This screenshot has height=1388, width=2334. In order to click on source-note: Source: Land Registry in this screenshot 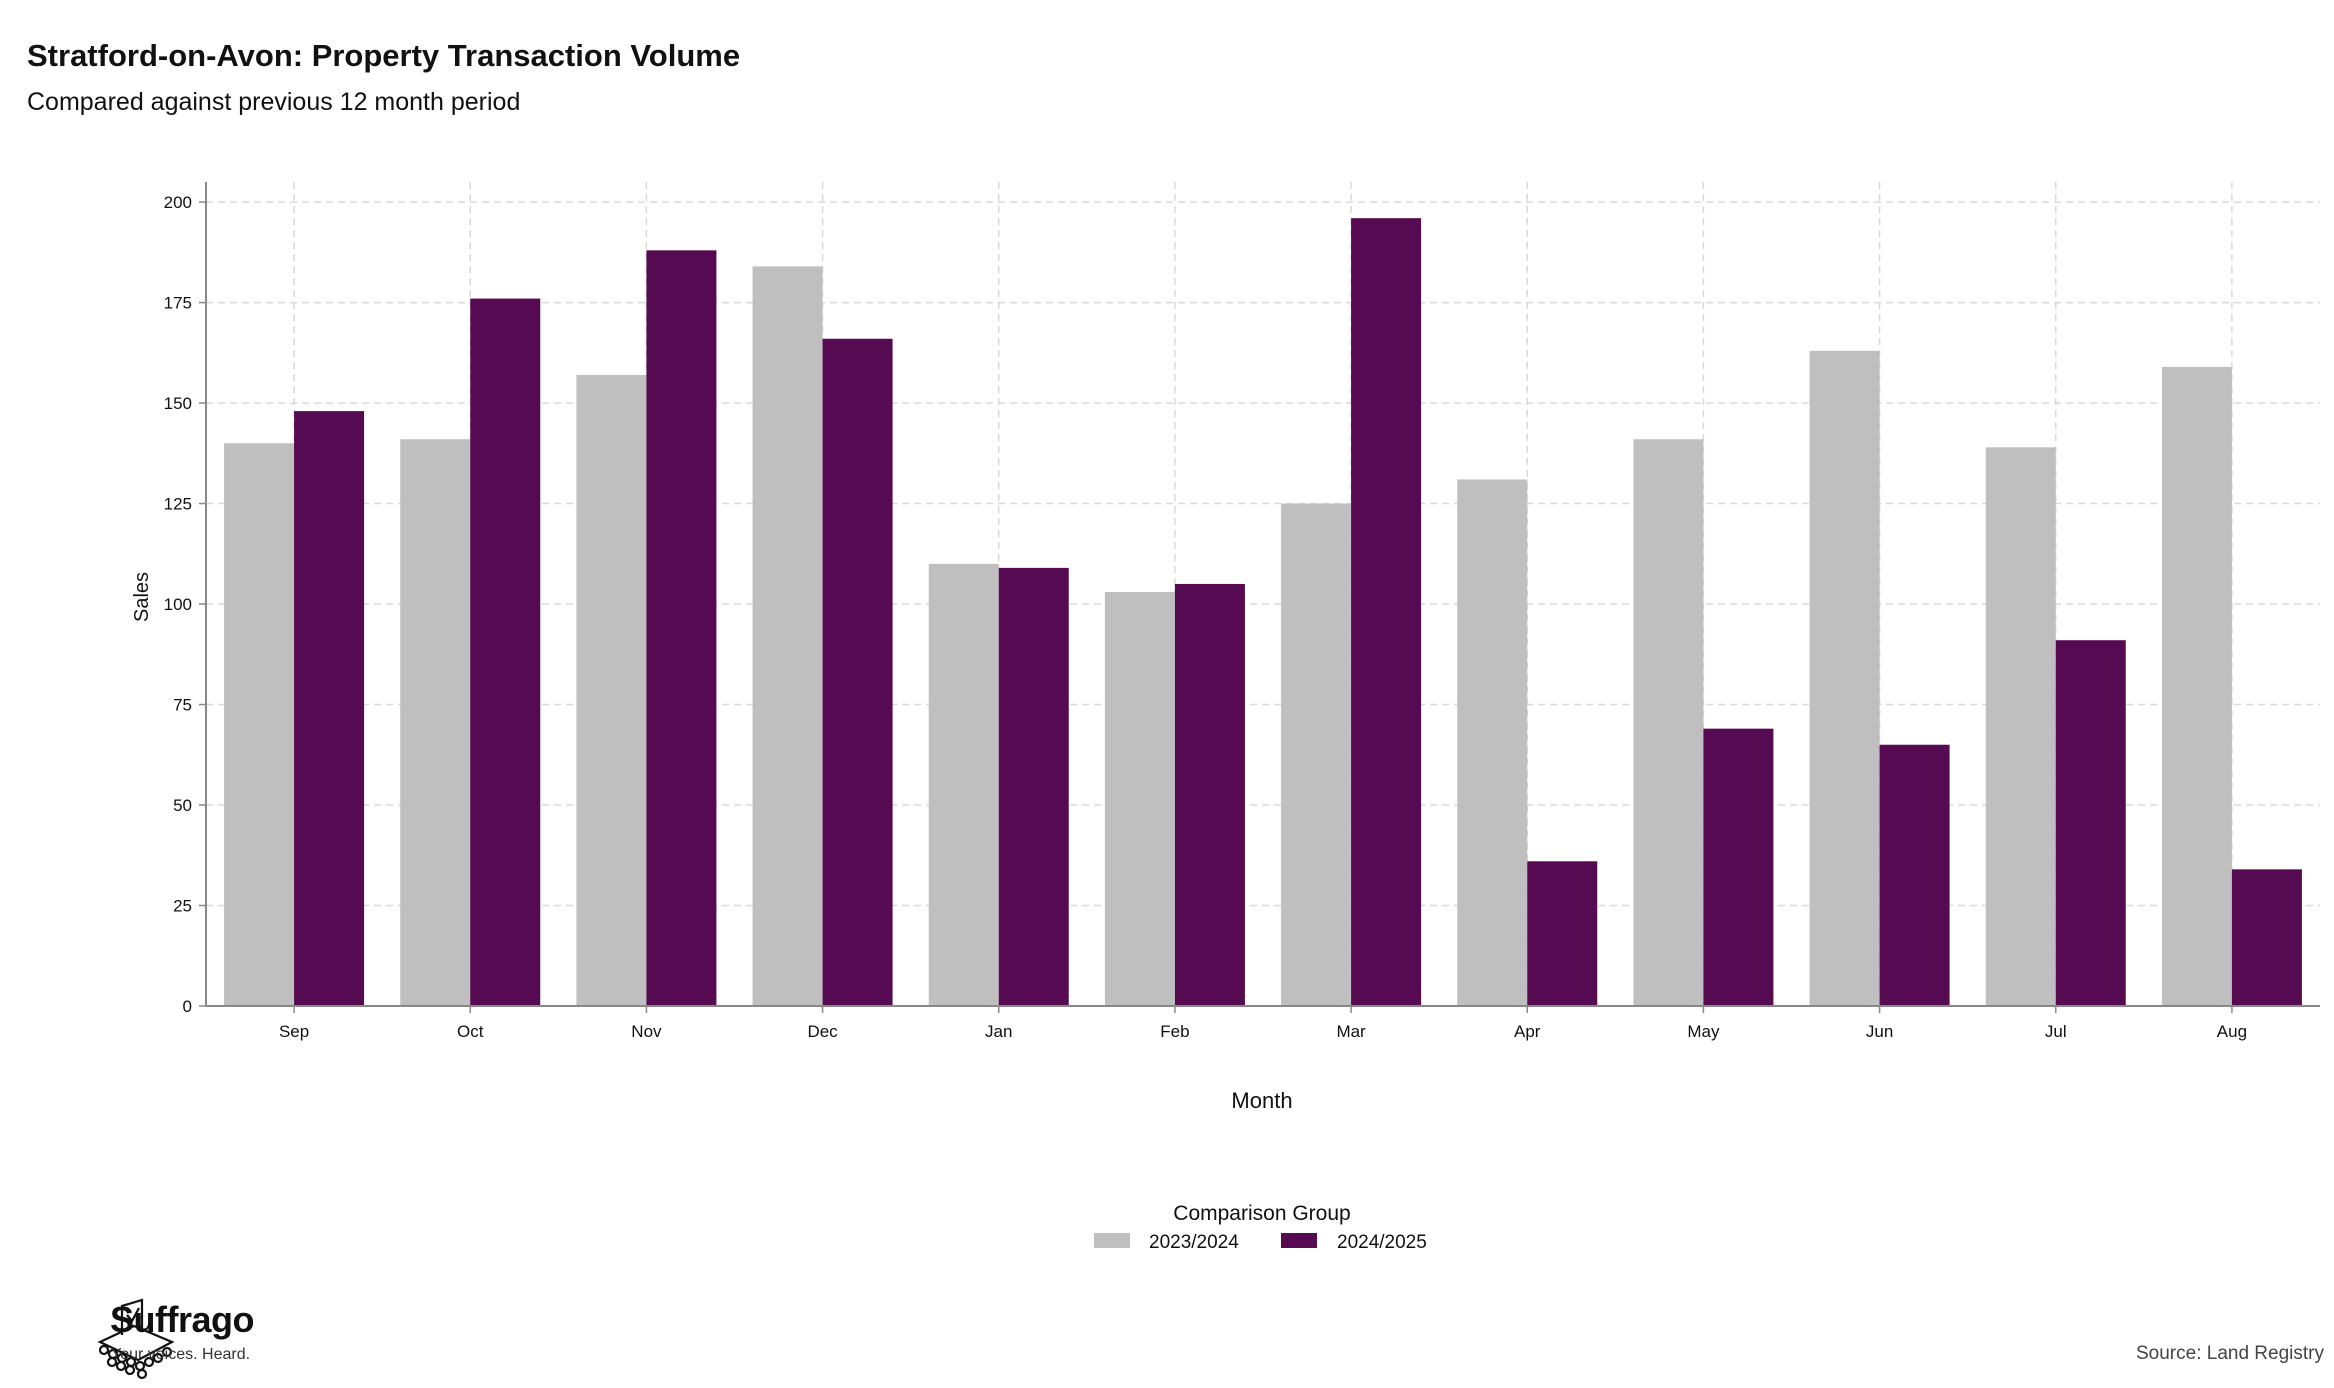, I will do `click(2230, 1353)`.